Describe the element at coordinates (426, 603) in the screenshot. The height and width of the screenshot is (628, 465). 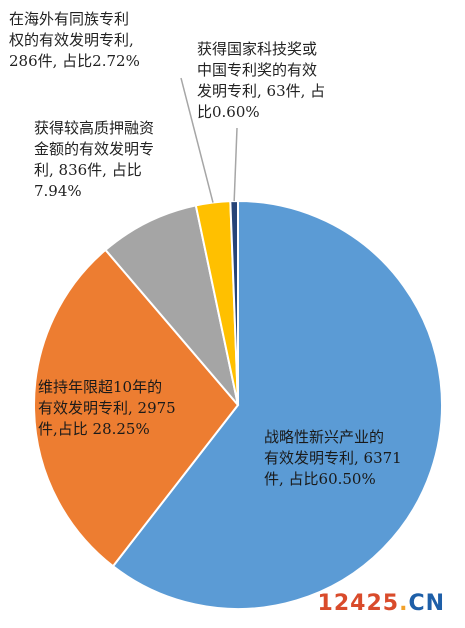
I see `watermark-domain: CN` at that location.